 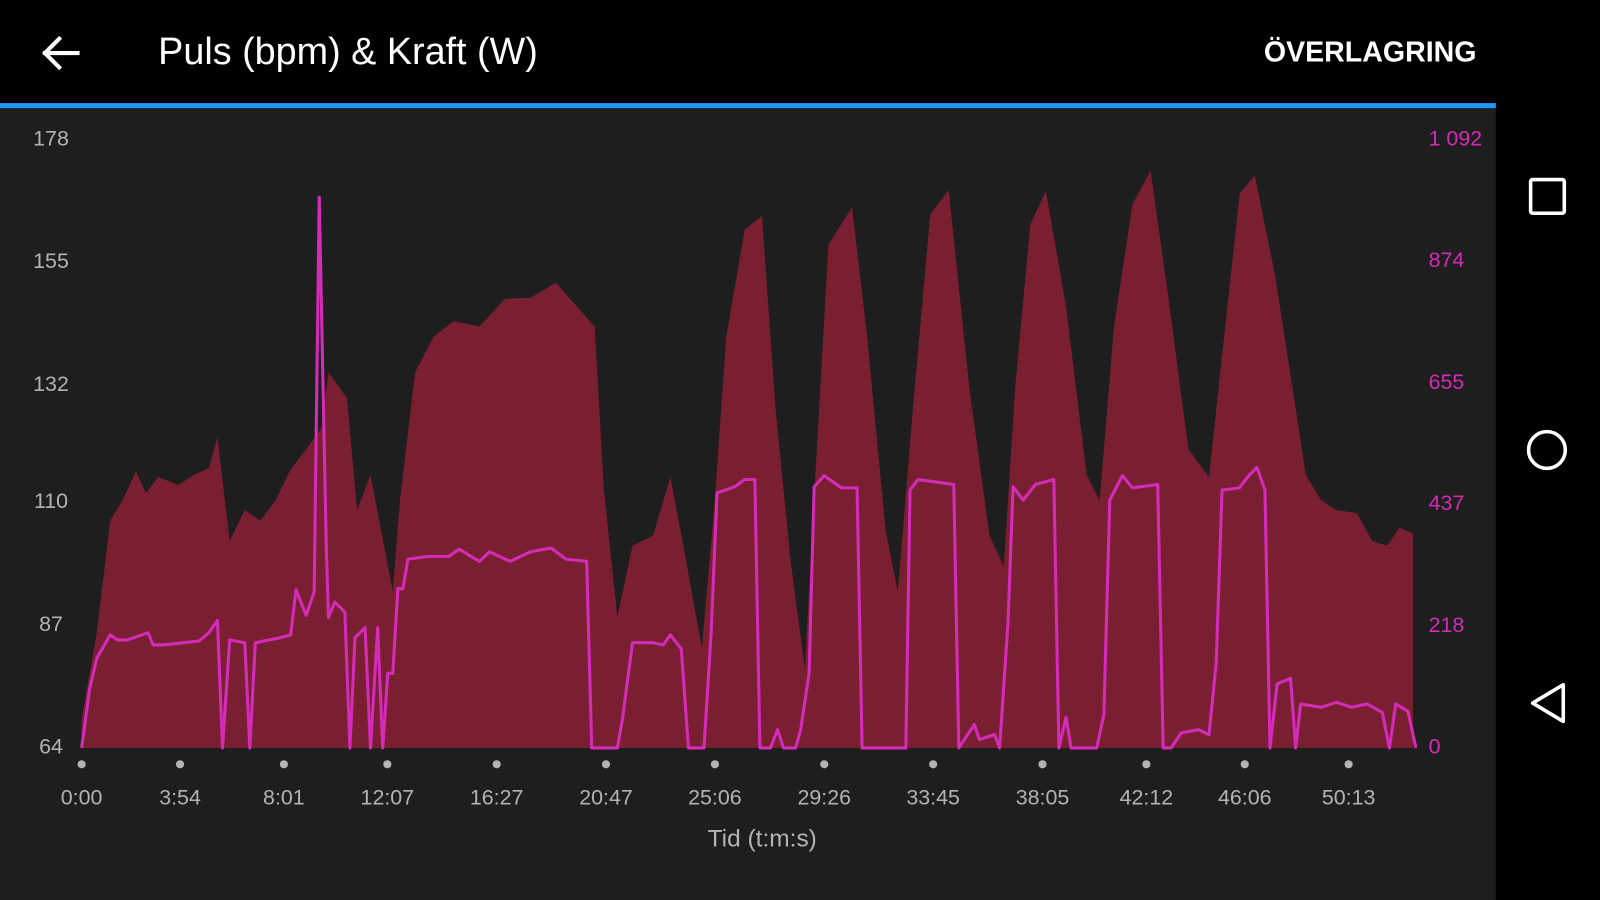 What do you see at coordinates (51, 624) in the screenshot?
I see `y-tick-label: 87` at bounding box center [51, 624].